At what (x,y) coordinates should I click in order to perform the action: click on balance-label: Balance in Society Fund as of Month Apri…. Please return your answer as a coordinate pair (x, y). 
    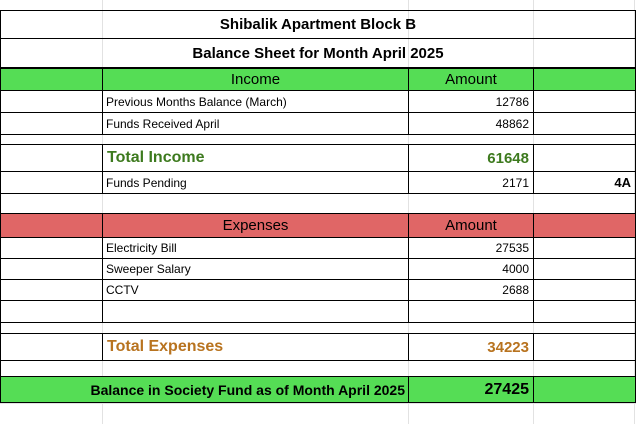
    Looking at the image, I should click on (204, 389).